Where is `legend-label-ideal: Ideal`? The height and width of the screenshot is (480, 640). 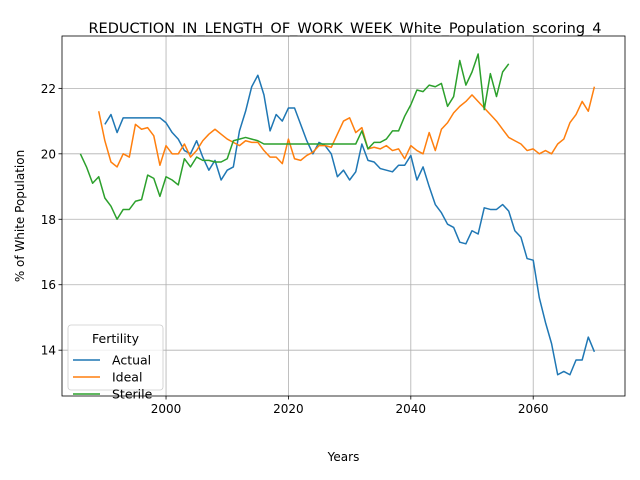 legend-label-ideal: Ideal is located at coordinates (127, 377).